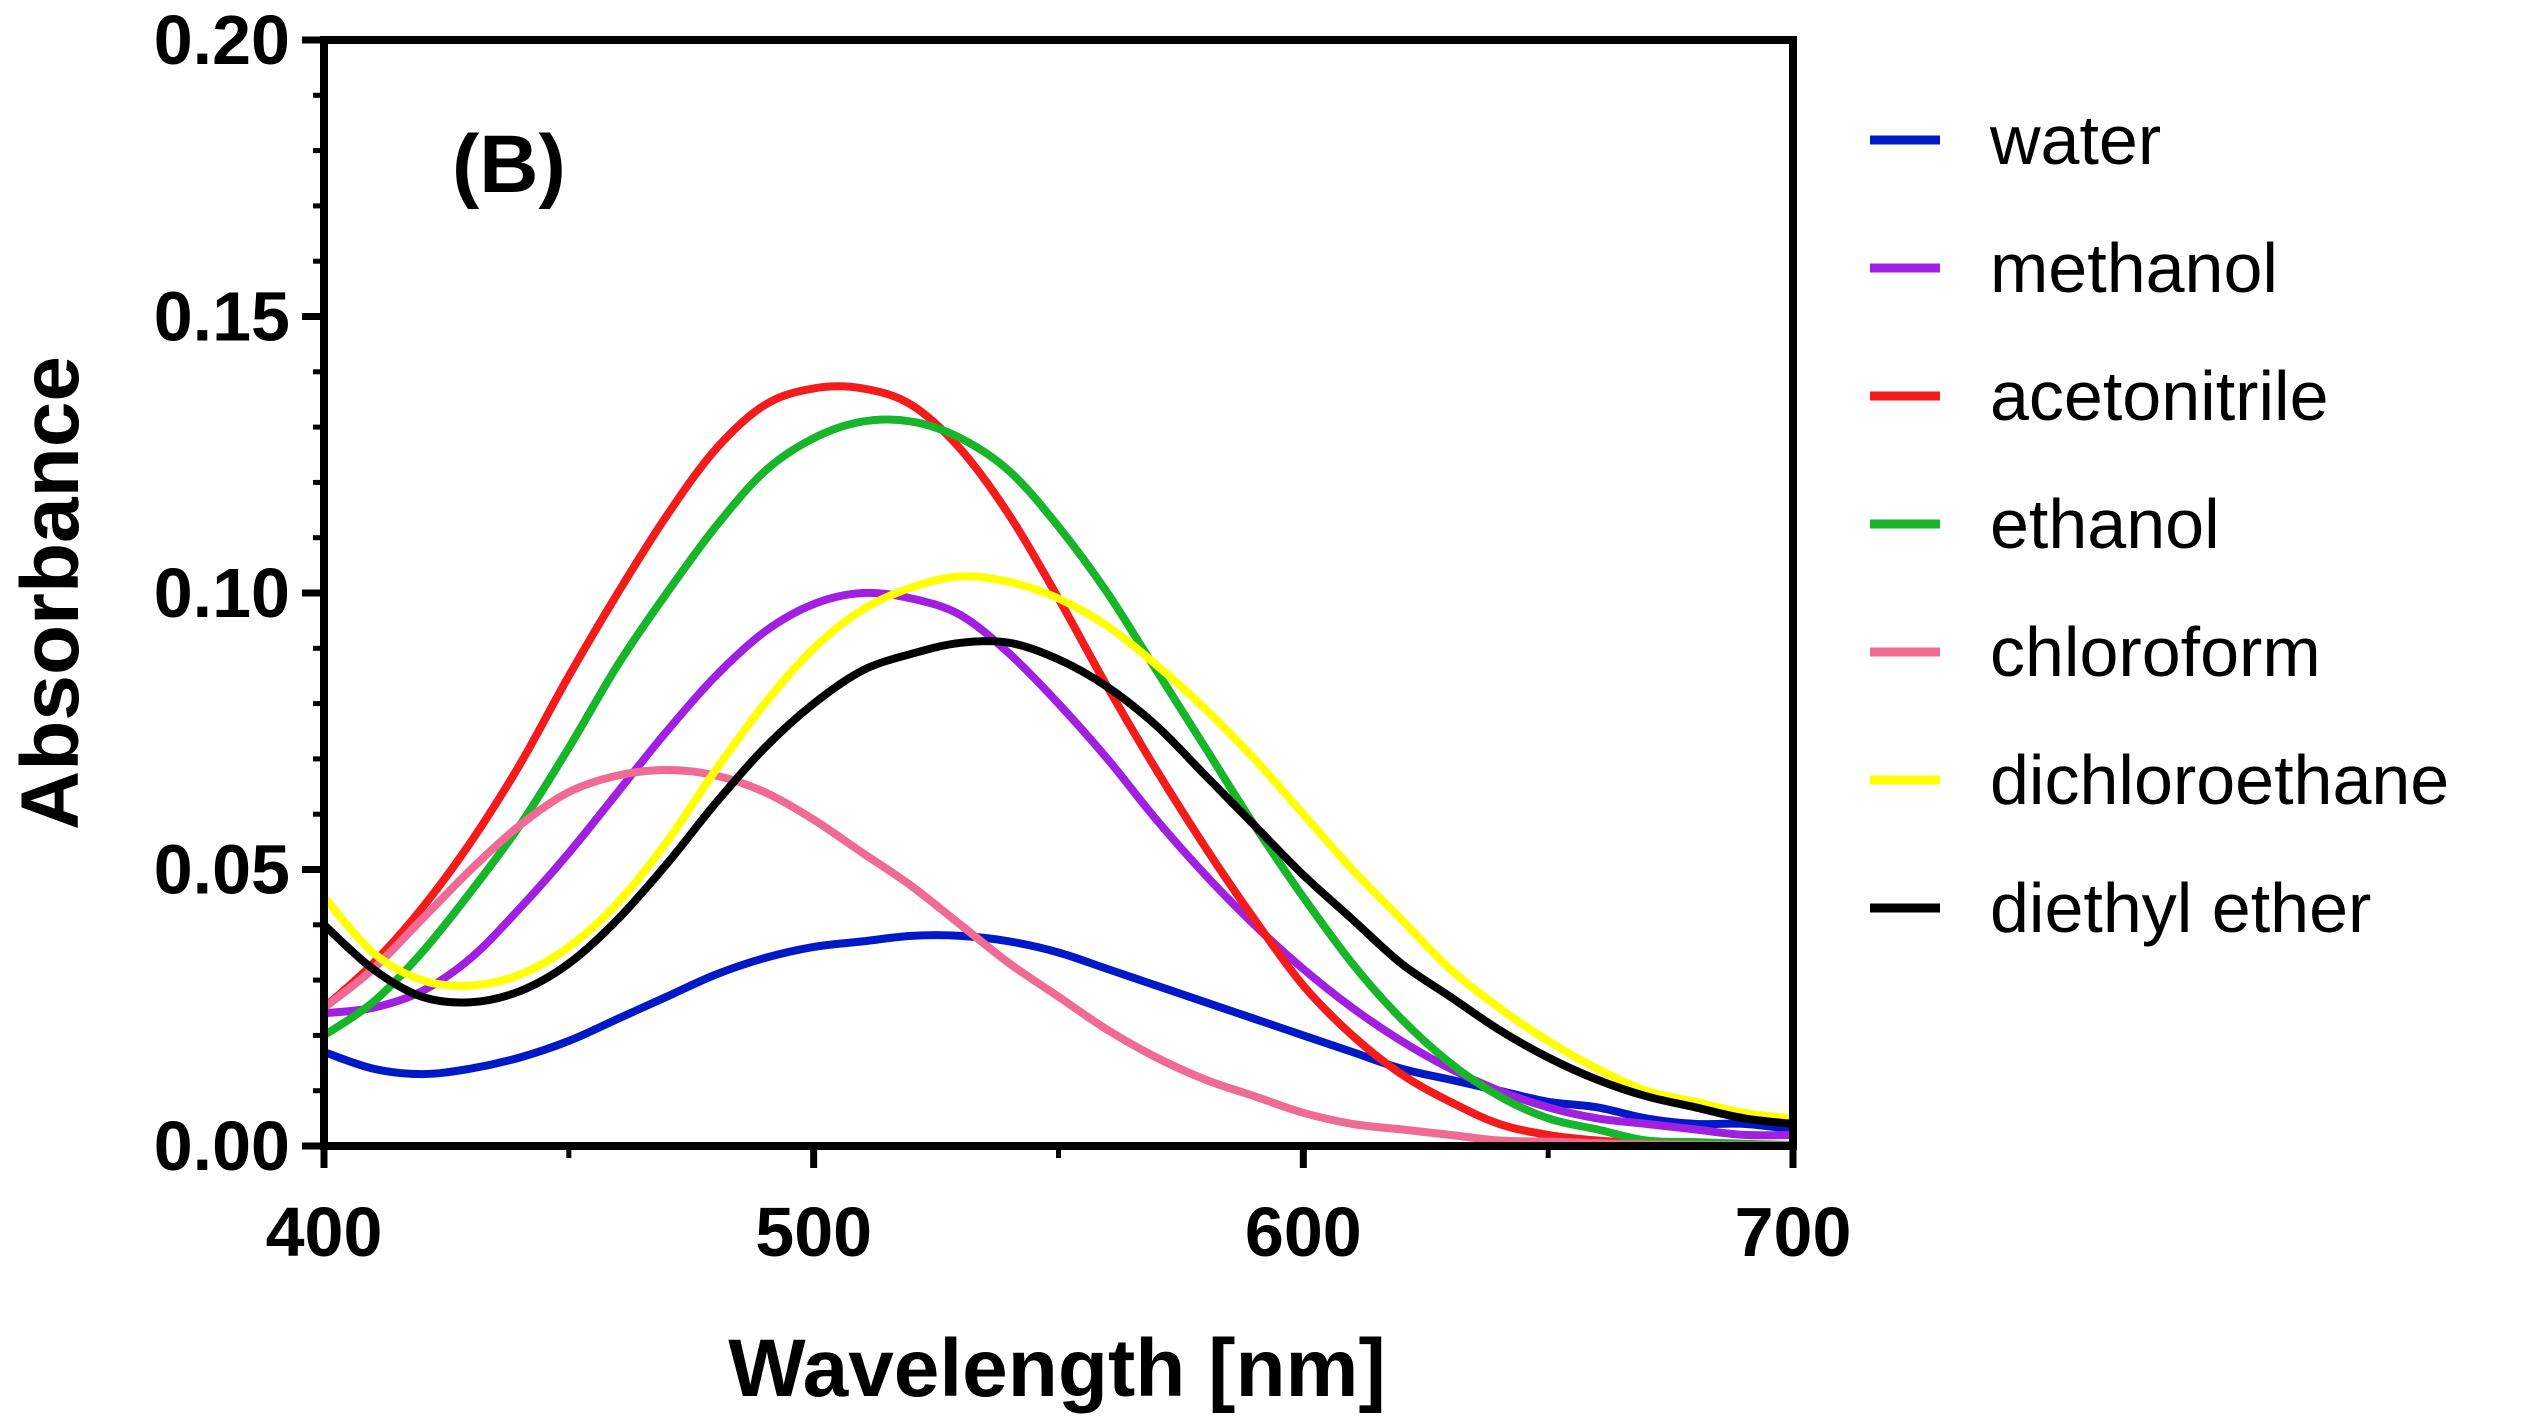  I want to click on legend-label-water: water, so click(2075, 140).